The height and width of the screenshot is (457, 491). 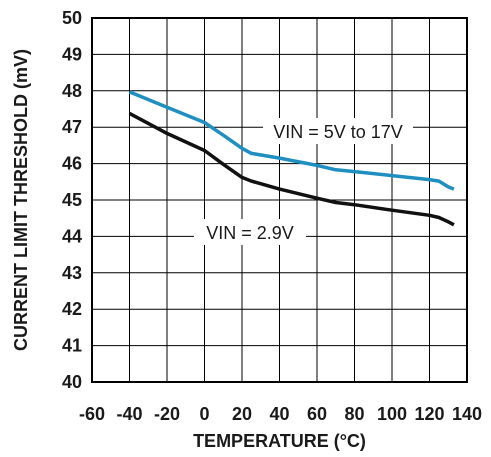 What do you see at coordinates (72, 91) in the screenshot?
I see `y-tick-label: 48` at bounding box center [72, 91].